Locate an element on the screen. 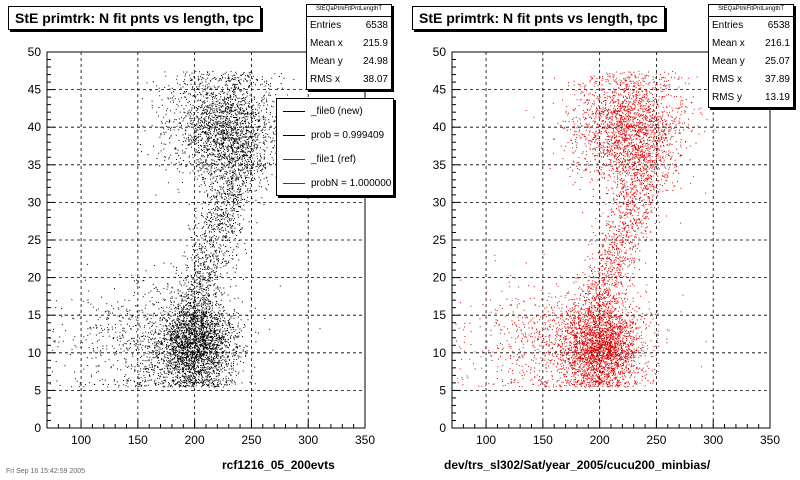  legend-entry: _file1 (ref) is located at coordinates (335, 159).